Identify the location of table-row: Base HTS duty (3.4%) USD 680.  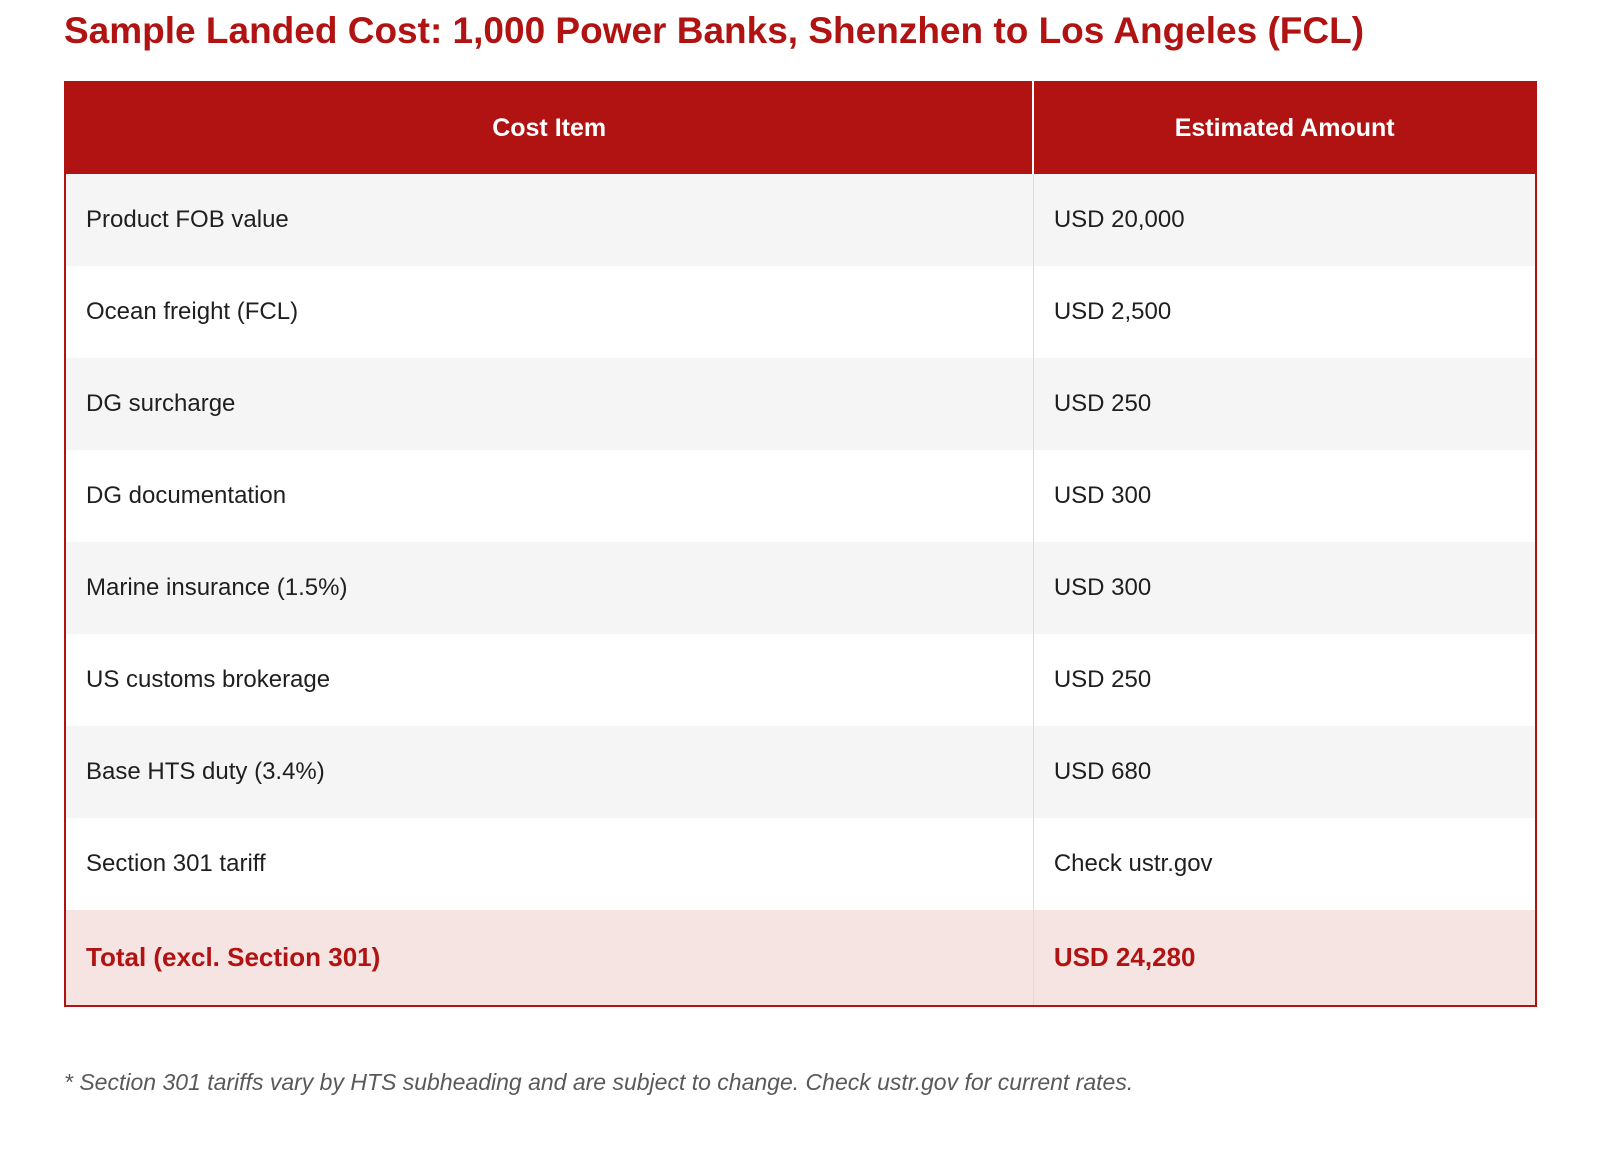
(800, 771).